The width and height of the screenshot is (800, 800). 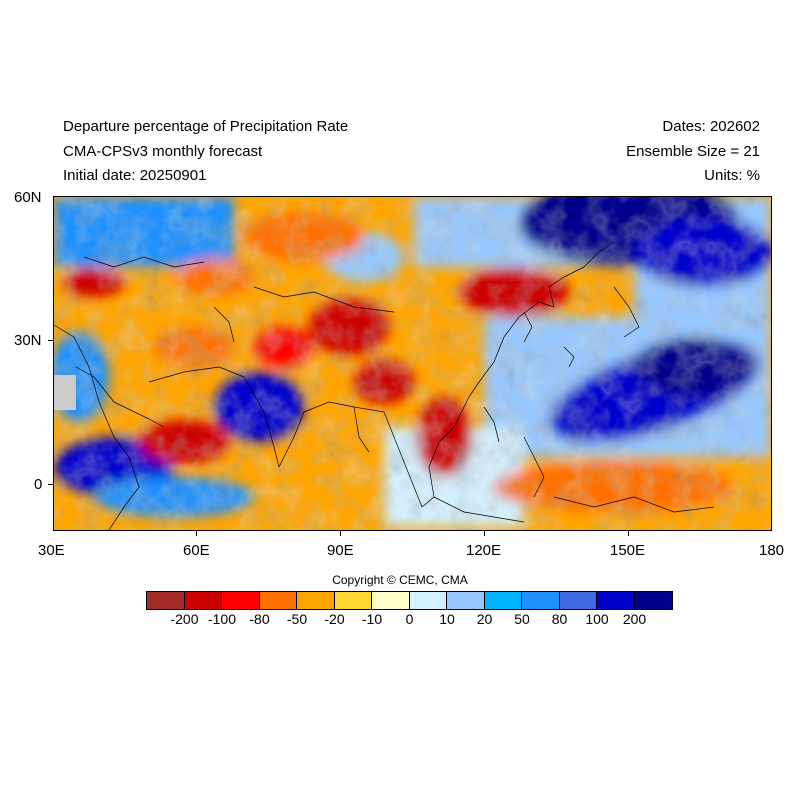 What do you see at coordinates (693, 151) in the screenshot?
I see `ensemble-size-label: Ensemble Size = 21` at bounding box center [693, 151].